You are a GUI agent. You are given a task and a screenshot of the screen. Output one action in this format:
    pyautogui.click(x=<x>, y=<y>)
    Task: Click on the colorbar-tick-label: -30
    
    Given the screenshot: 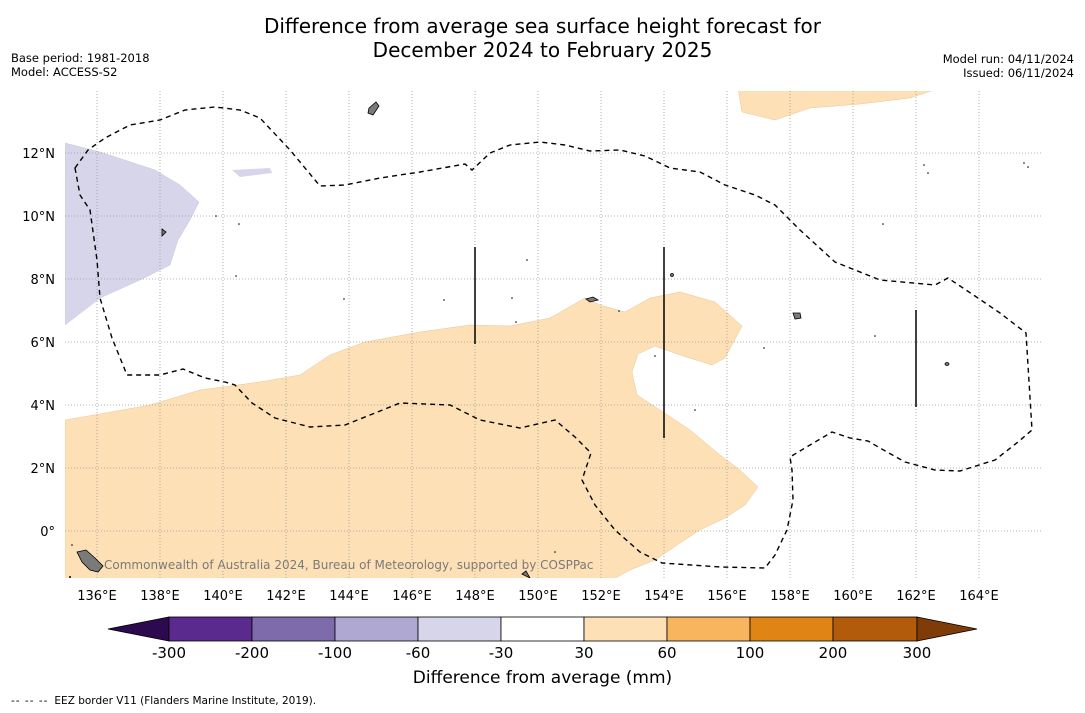 What is the action you would take?
    pyautogui.click(x=501, y=653)
    